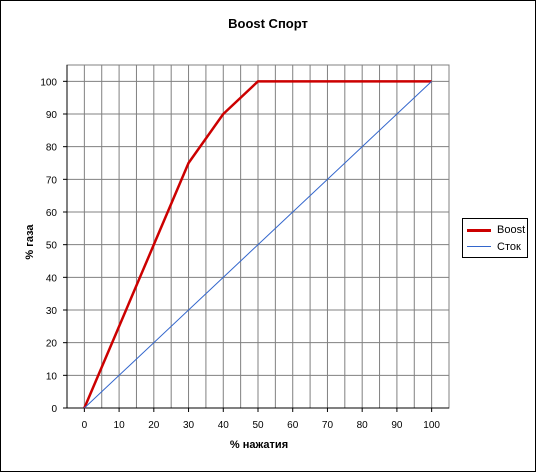 The image size is (536, 472). I want to click on x-tick-label: 10, so click(120, 425).